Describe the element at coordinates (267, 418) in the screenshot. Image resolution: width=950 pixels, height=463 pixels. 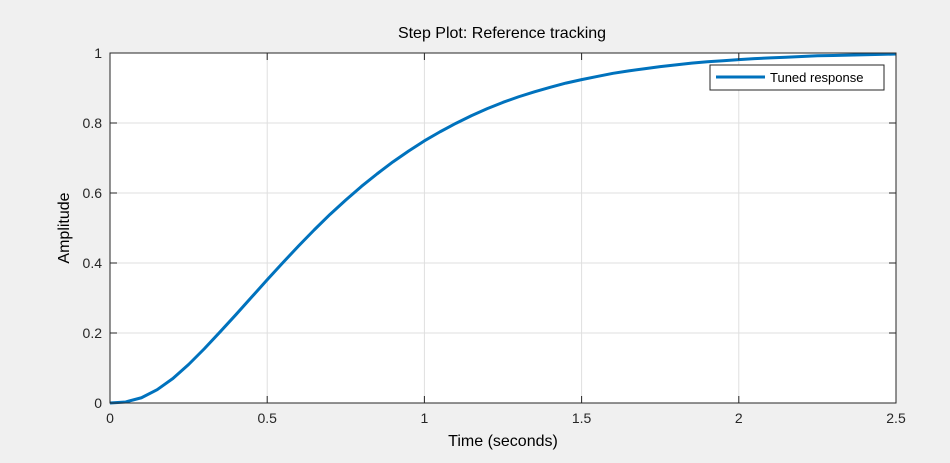
I see `x-tick-label: 0.5` at that location.